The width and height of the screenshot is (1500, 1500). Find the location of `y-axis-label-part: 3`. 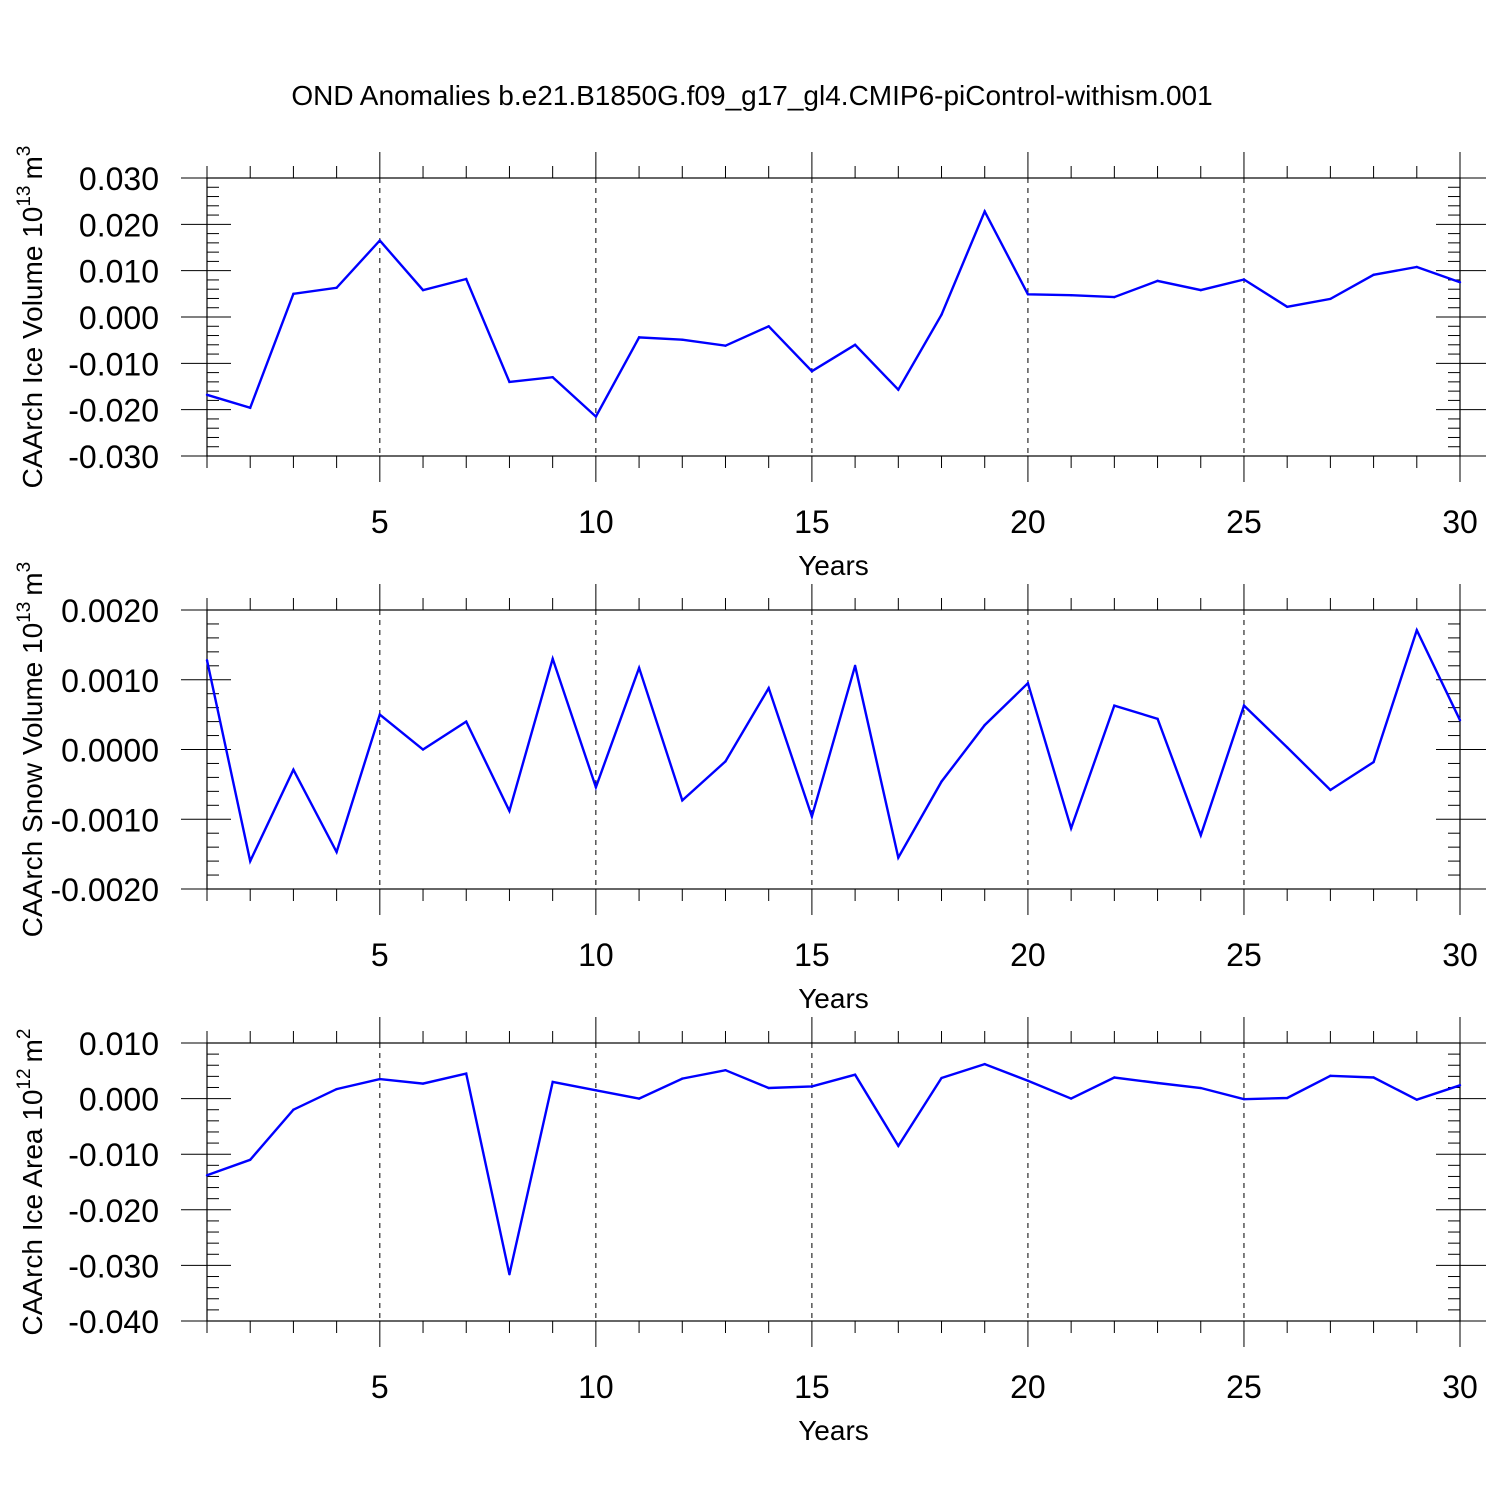

y-axis-label-part: 3 is located at coordinates (24, 151).